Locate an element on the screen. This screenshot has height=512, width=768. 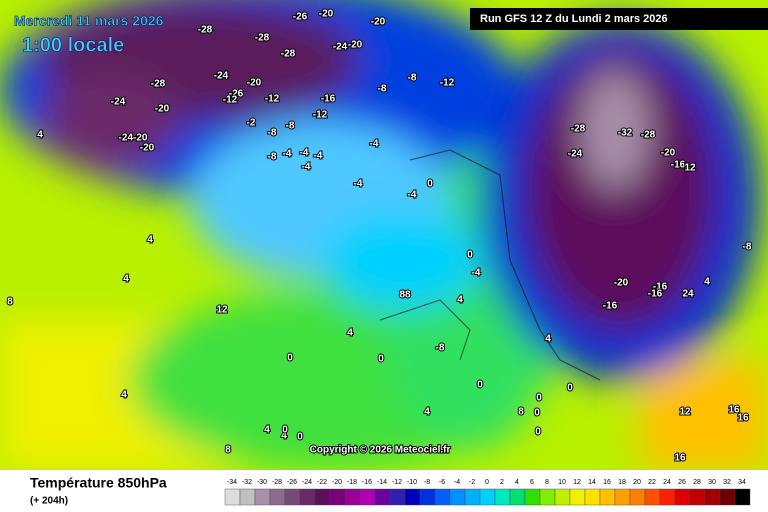
contour-label: 88 is located at coordinates (405, 295).